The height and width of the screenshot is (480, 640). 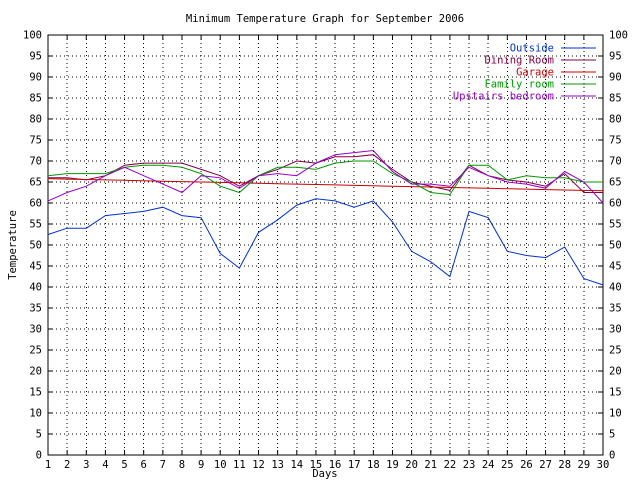 I want to click on y-tick-label-right: 45, so click(x=615, y=267).